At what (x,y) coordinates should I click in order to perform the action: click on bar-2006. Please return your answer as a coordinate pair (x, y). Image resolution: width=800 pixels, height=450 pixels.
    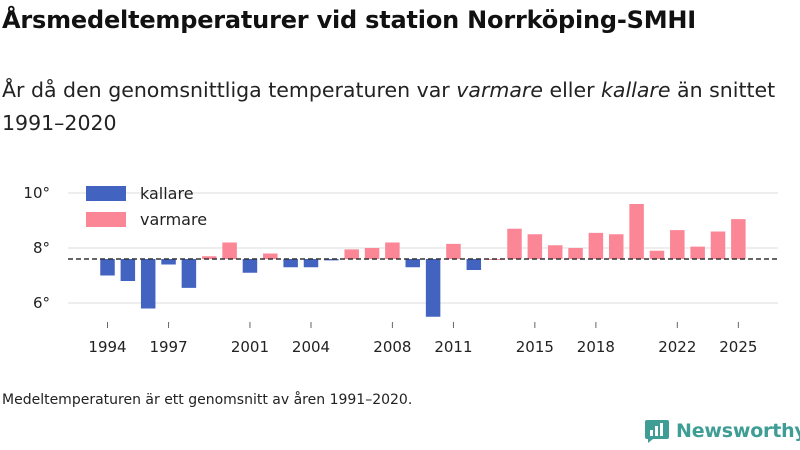
    Looking at the image, I should click on (351, 254).